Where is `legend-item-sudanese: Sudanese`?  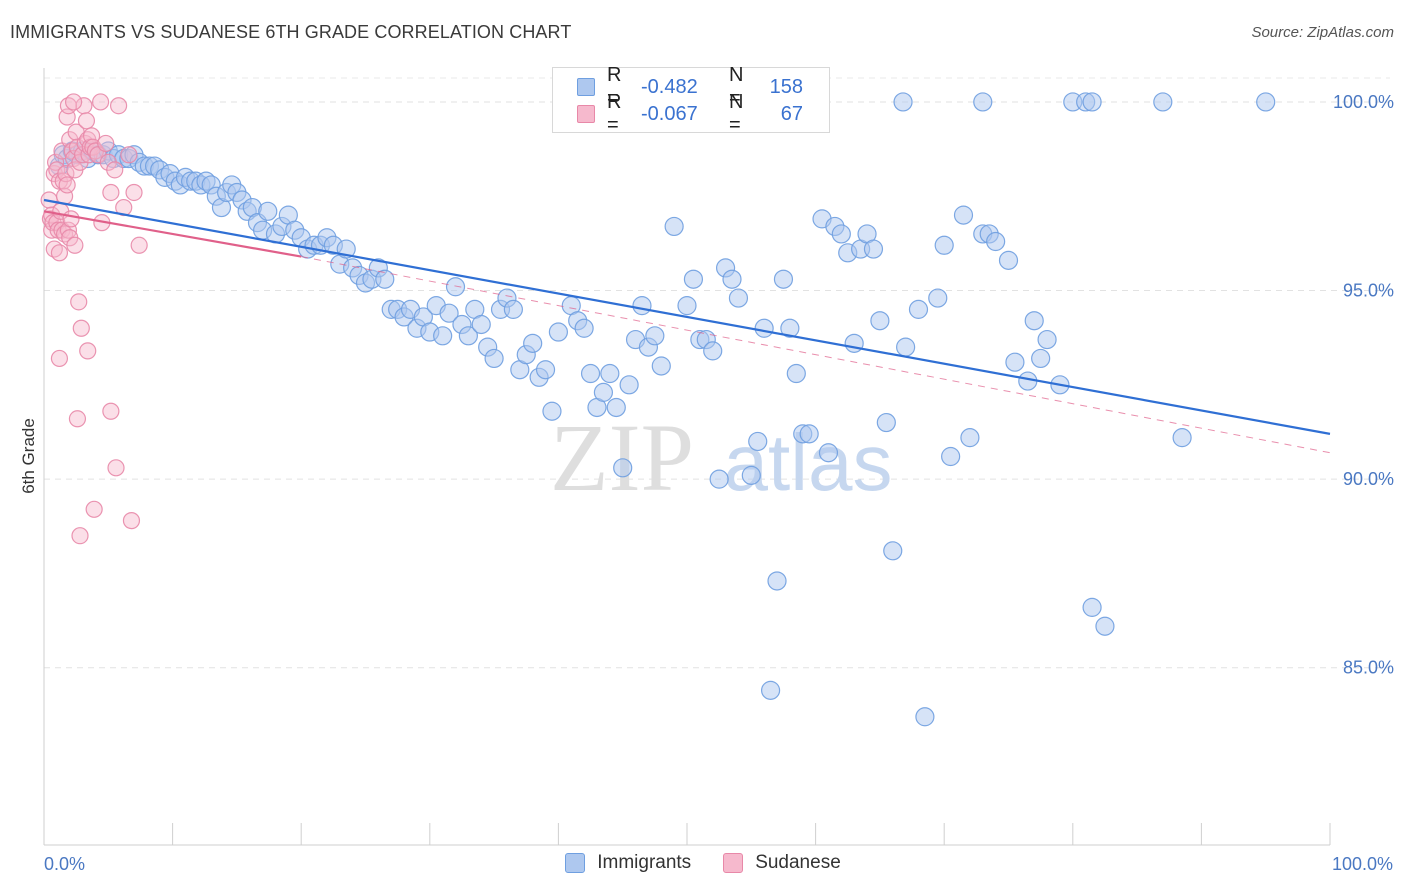
legend-item-sudanese: Sudanese is located at coordinates (782, 863).